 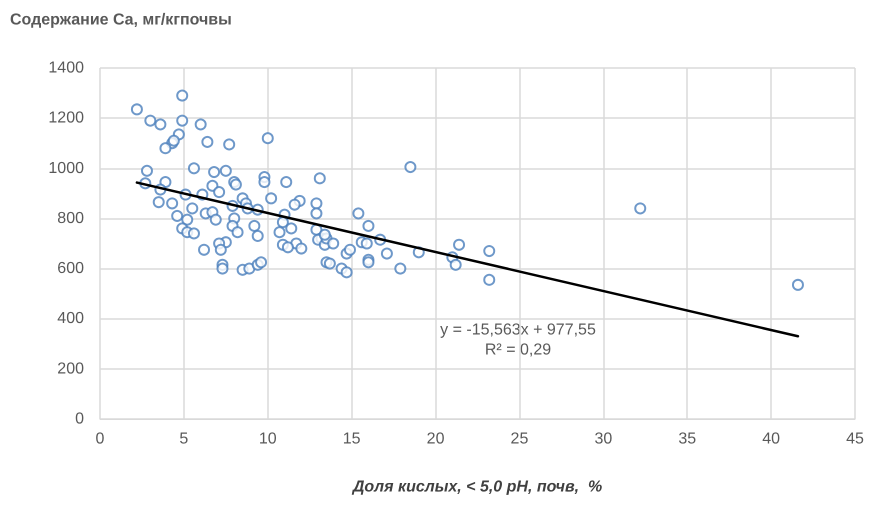 I want to click on x-tick-label: 30, so click(x=603, y=439).